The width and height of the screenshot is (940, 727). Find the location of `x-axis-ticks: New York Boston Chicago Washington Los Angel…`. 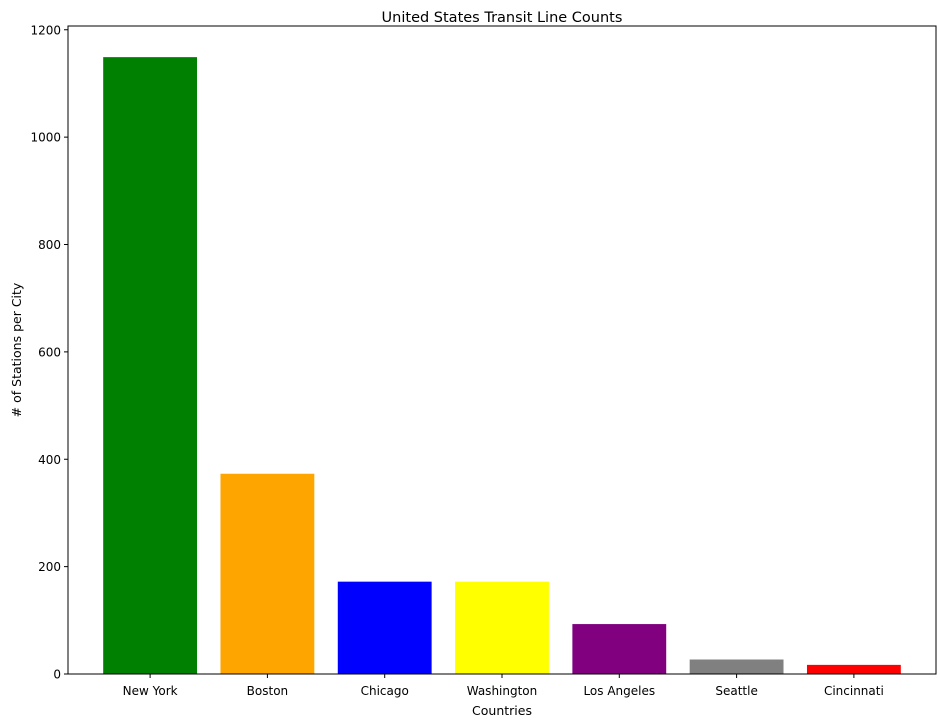

x-axis-ticks: New York Boston Chicago Washington Los Angel… is located at coordinates (503, 686).